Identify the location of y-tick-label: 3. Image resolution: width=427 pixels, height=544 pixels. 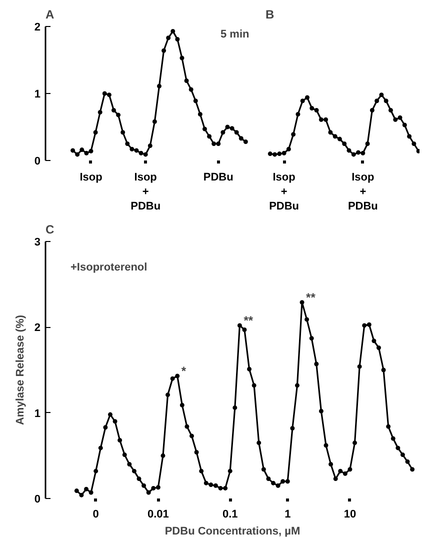
(37, 242).